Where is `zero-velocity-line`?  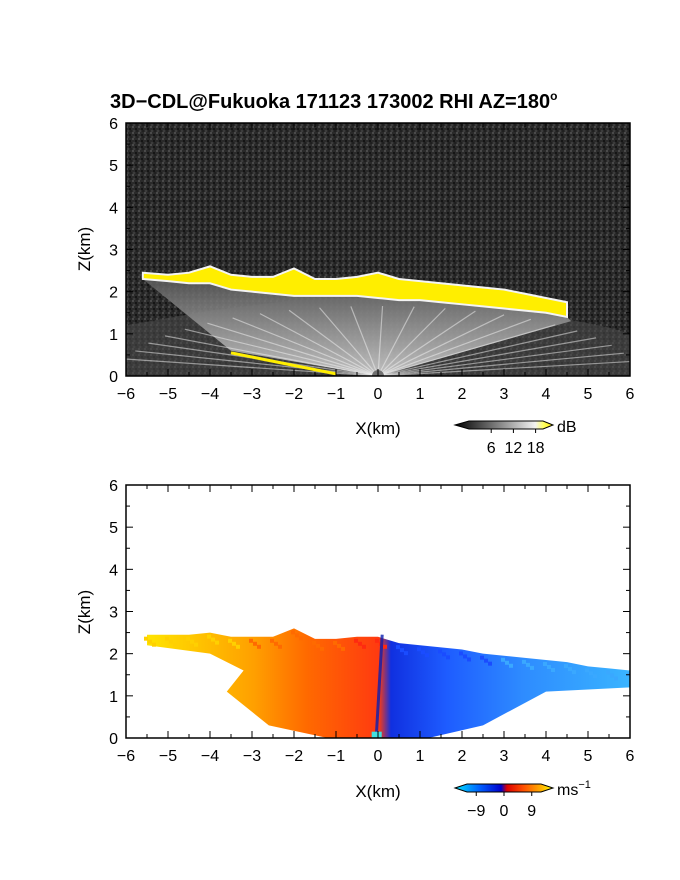 zero-velocity-line is located at coordinates (379, 686).